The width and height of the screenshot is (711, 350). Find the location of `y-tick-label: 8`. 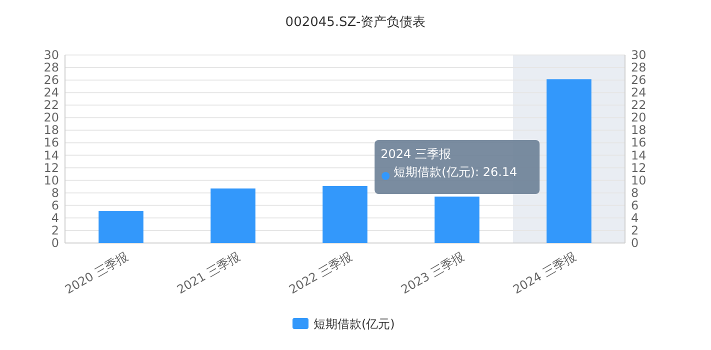

y-tick-label: 8 is located at coordinates (55, 193).